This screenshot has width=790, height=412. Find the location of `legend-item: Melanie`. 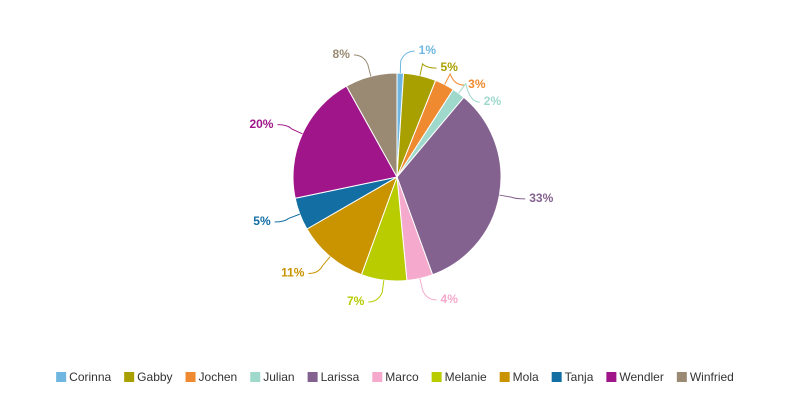

legend-item: Melanie is located at coordinates (459, 377).